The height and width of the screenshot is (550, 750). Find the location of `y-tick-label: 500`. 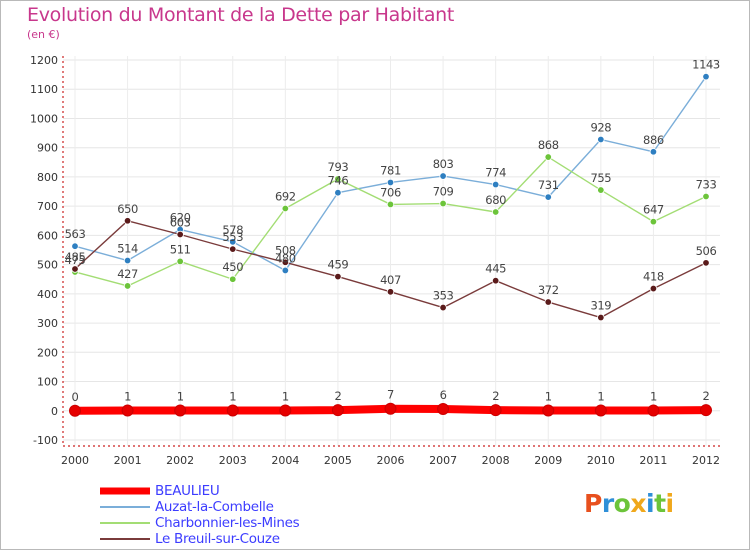

y-tick-label: 500 is located at coordinates (47, 265).